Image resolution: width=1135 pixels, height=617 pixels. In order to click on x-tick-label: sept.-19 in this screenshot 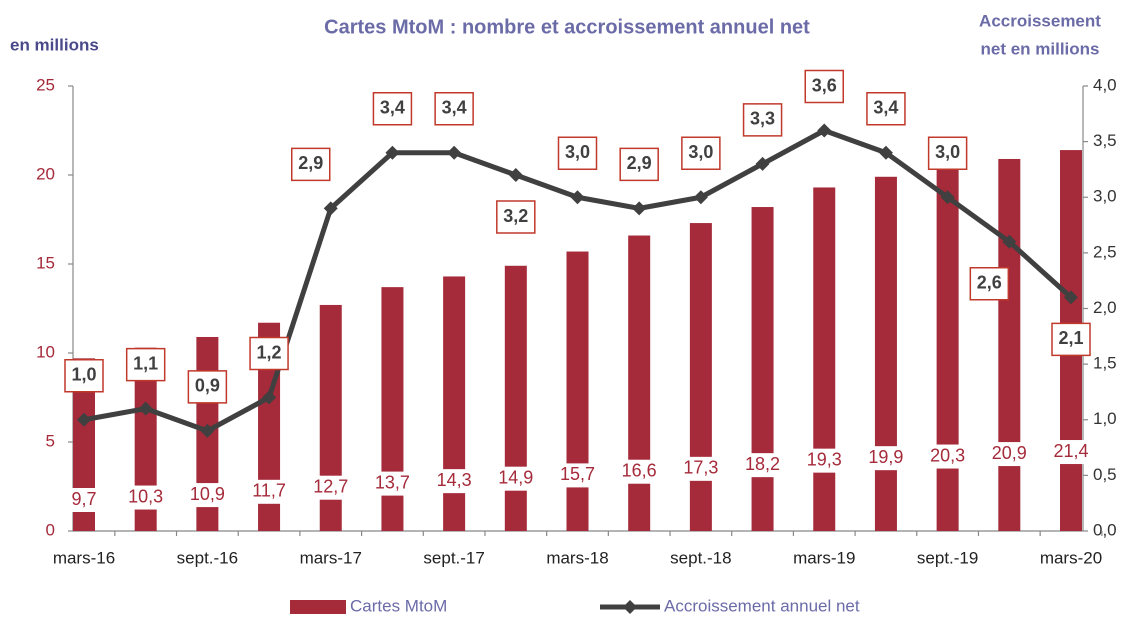, I will do `click(947, 557)`.